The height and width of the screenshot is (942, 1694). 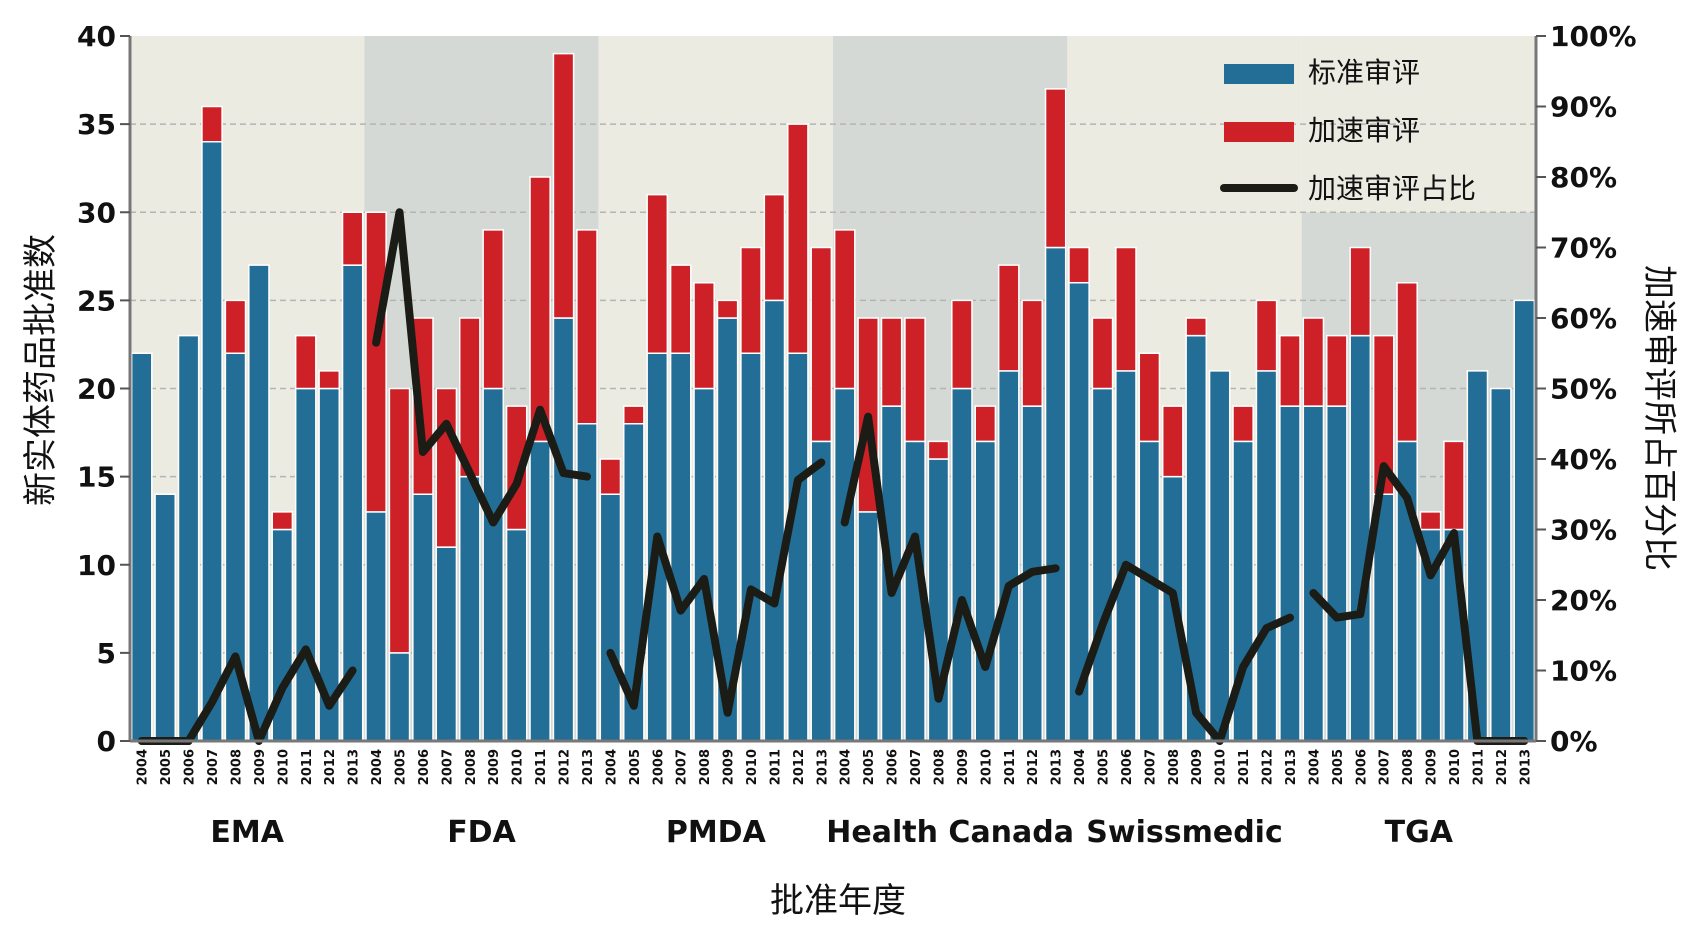 I want to click on legend: 标准审评 加速审评 加速审评占比, so click(x=1348, y=130).